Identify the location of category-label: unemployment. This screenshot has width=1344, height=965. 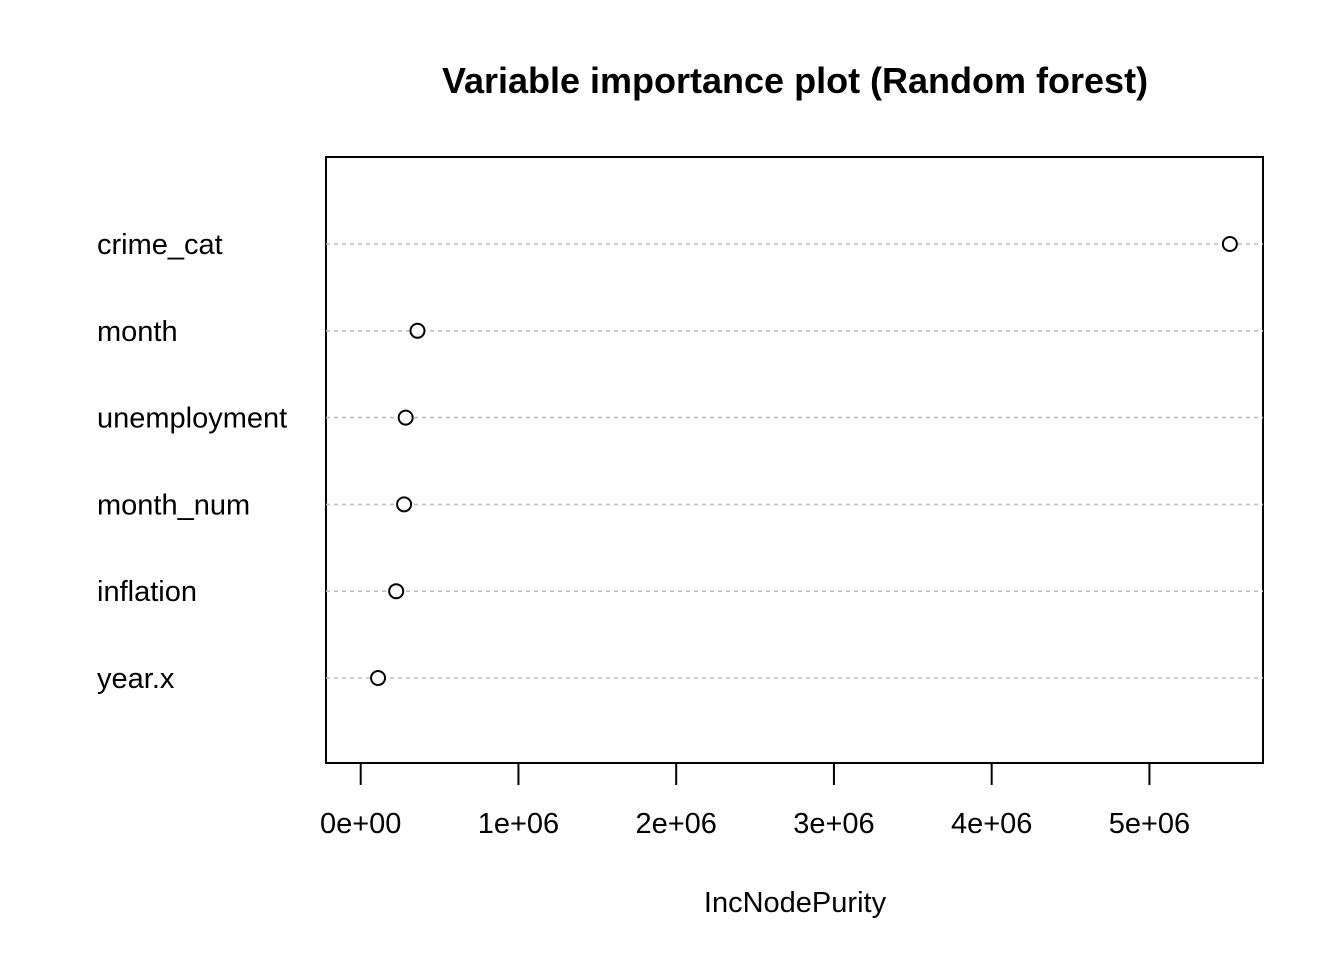
(192, 419).